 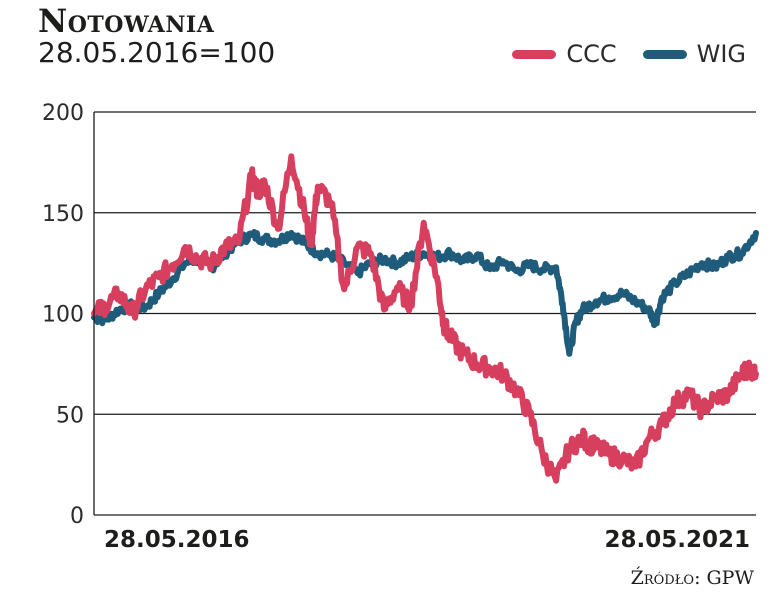 What do you see at coordinates (70, 415) in the screenshot?
I see `y-tick-label: 50` at bounding box center [70, 415].